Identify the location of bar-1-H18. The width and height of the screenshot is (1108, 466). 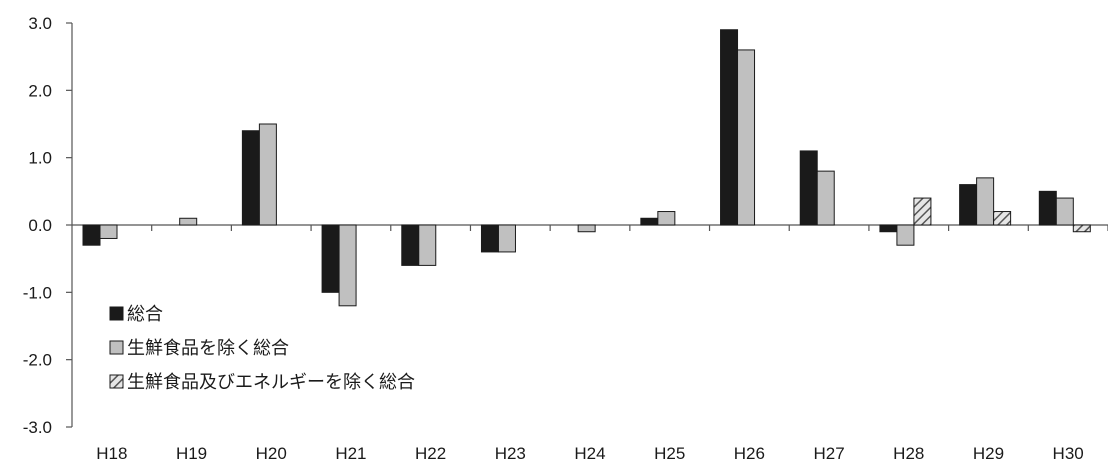
(91, 235).